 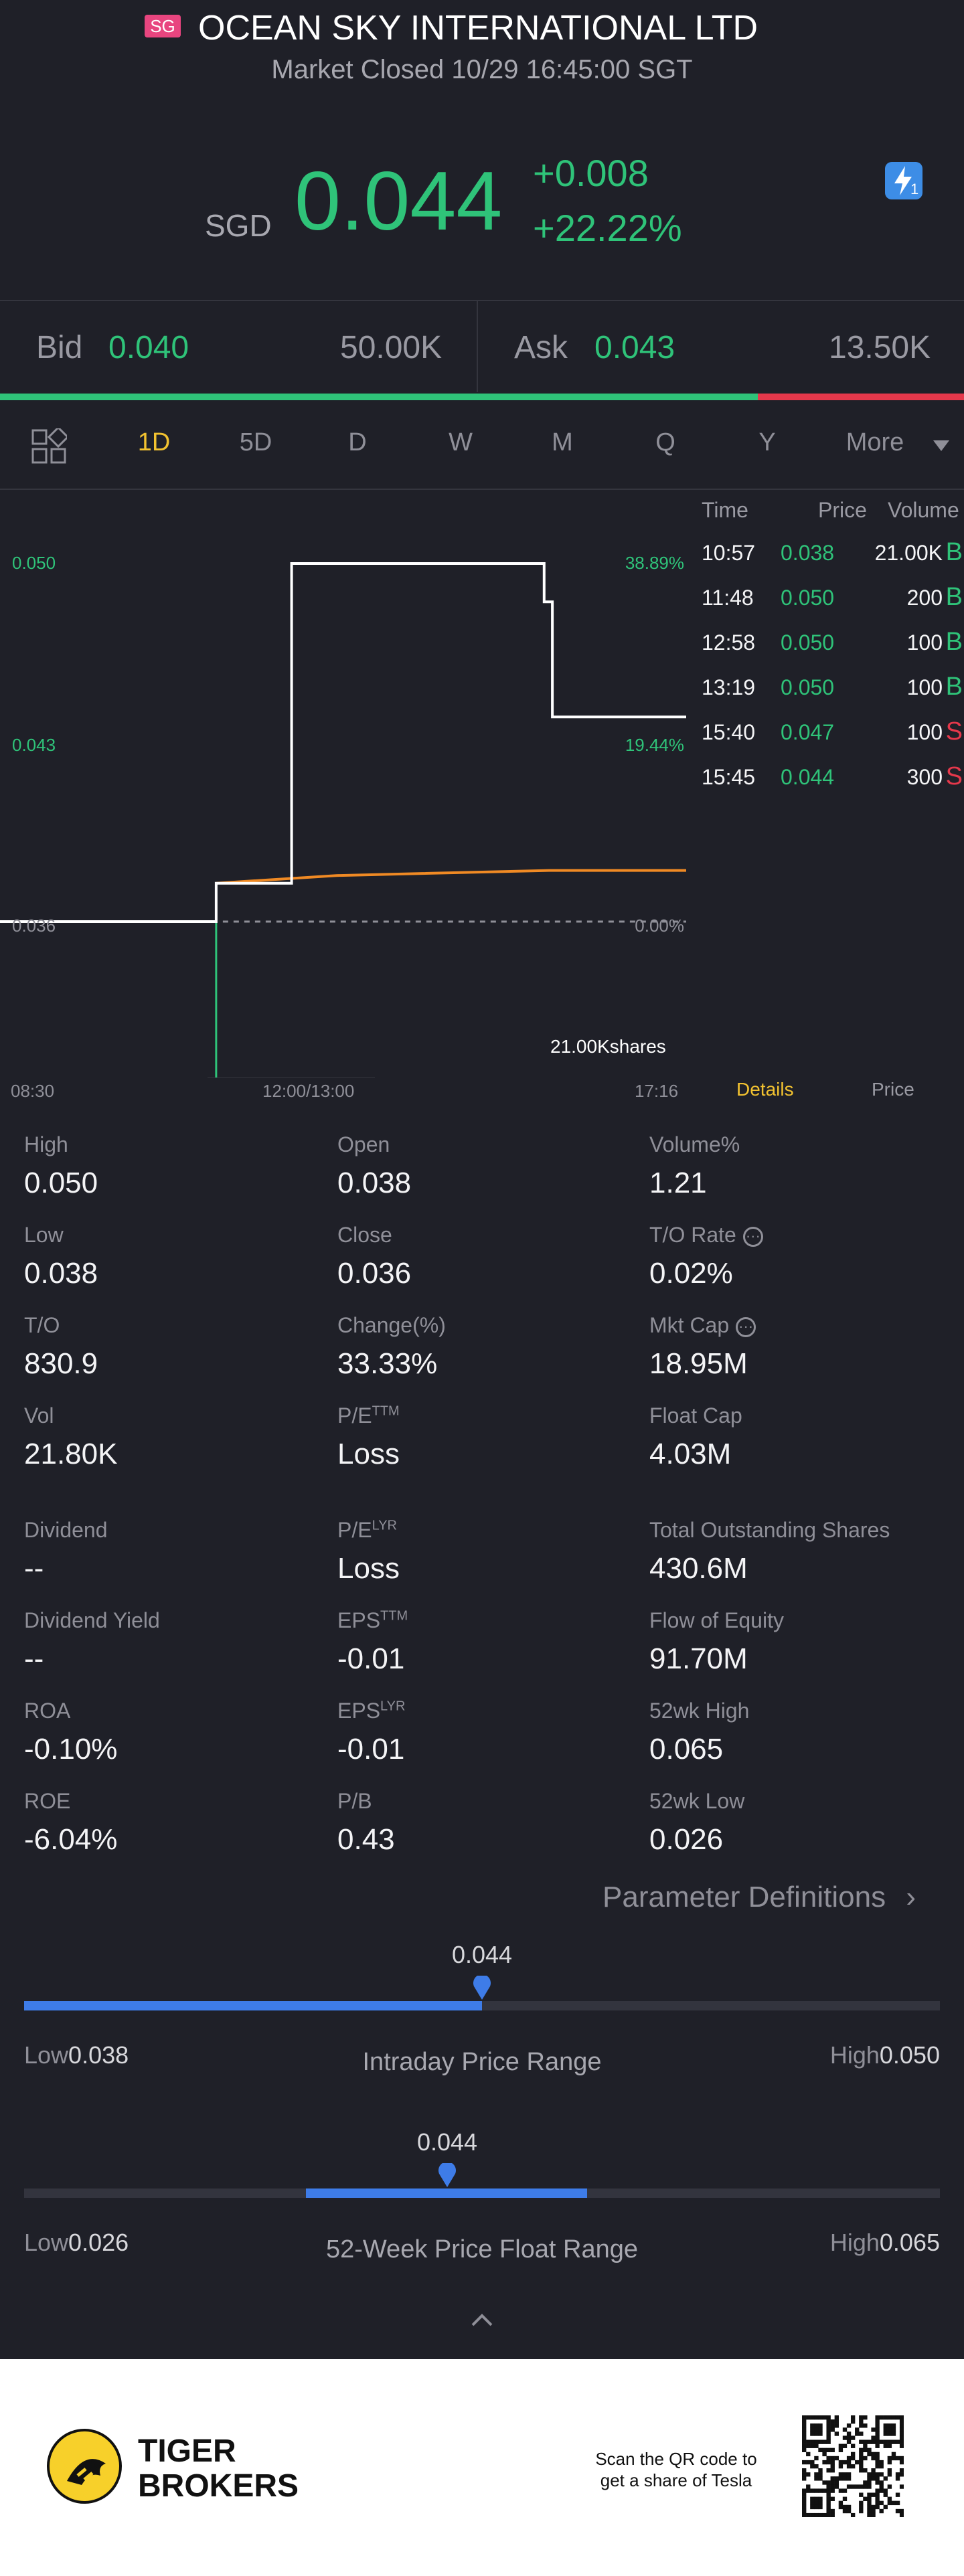 What do you see at coordinates (796, 1353) in the screenshot?
I see `stat-cell: Mkt Cap ··· 18.95M` at bounding box center [796, 1353].